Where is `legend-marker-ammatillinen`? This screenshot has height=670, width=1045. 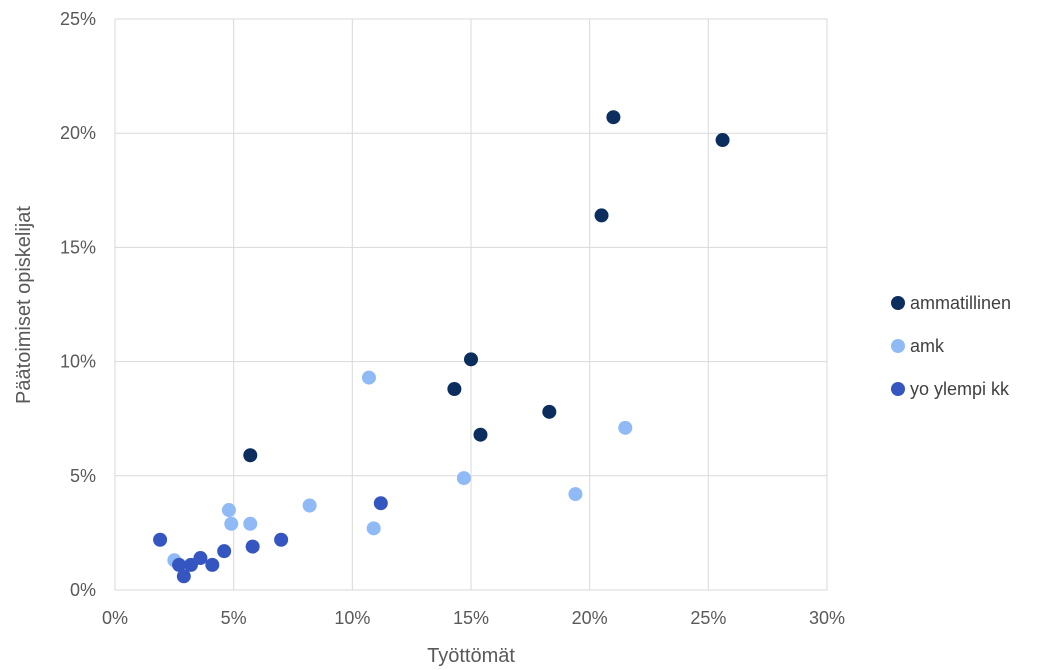 legend-marker-ammatillinen is located at coordinates (898, 303).